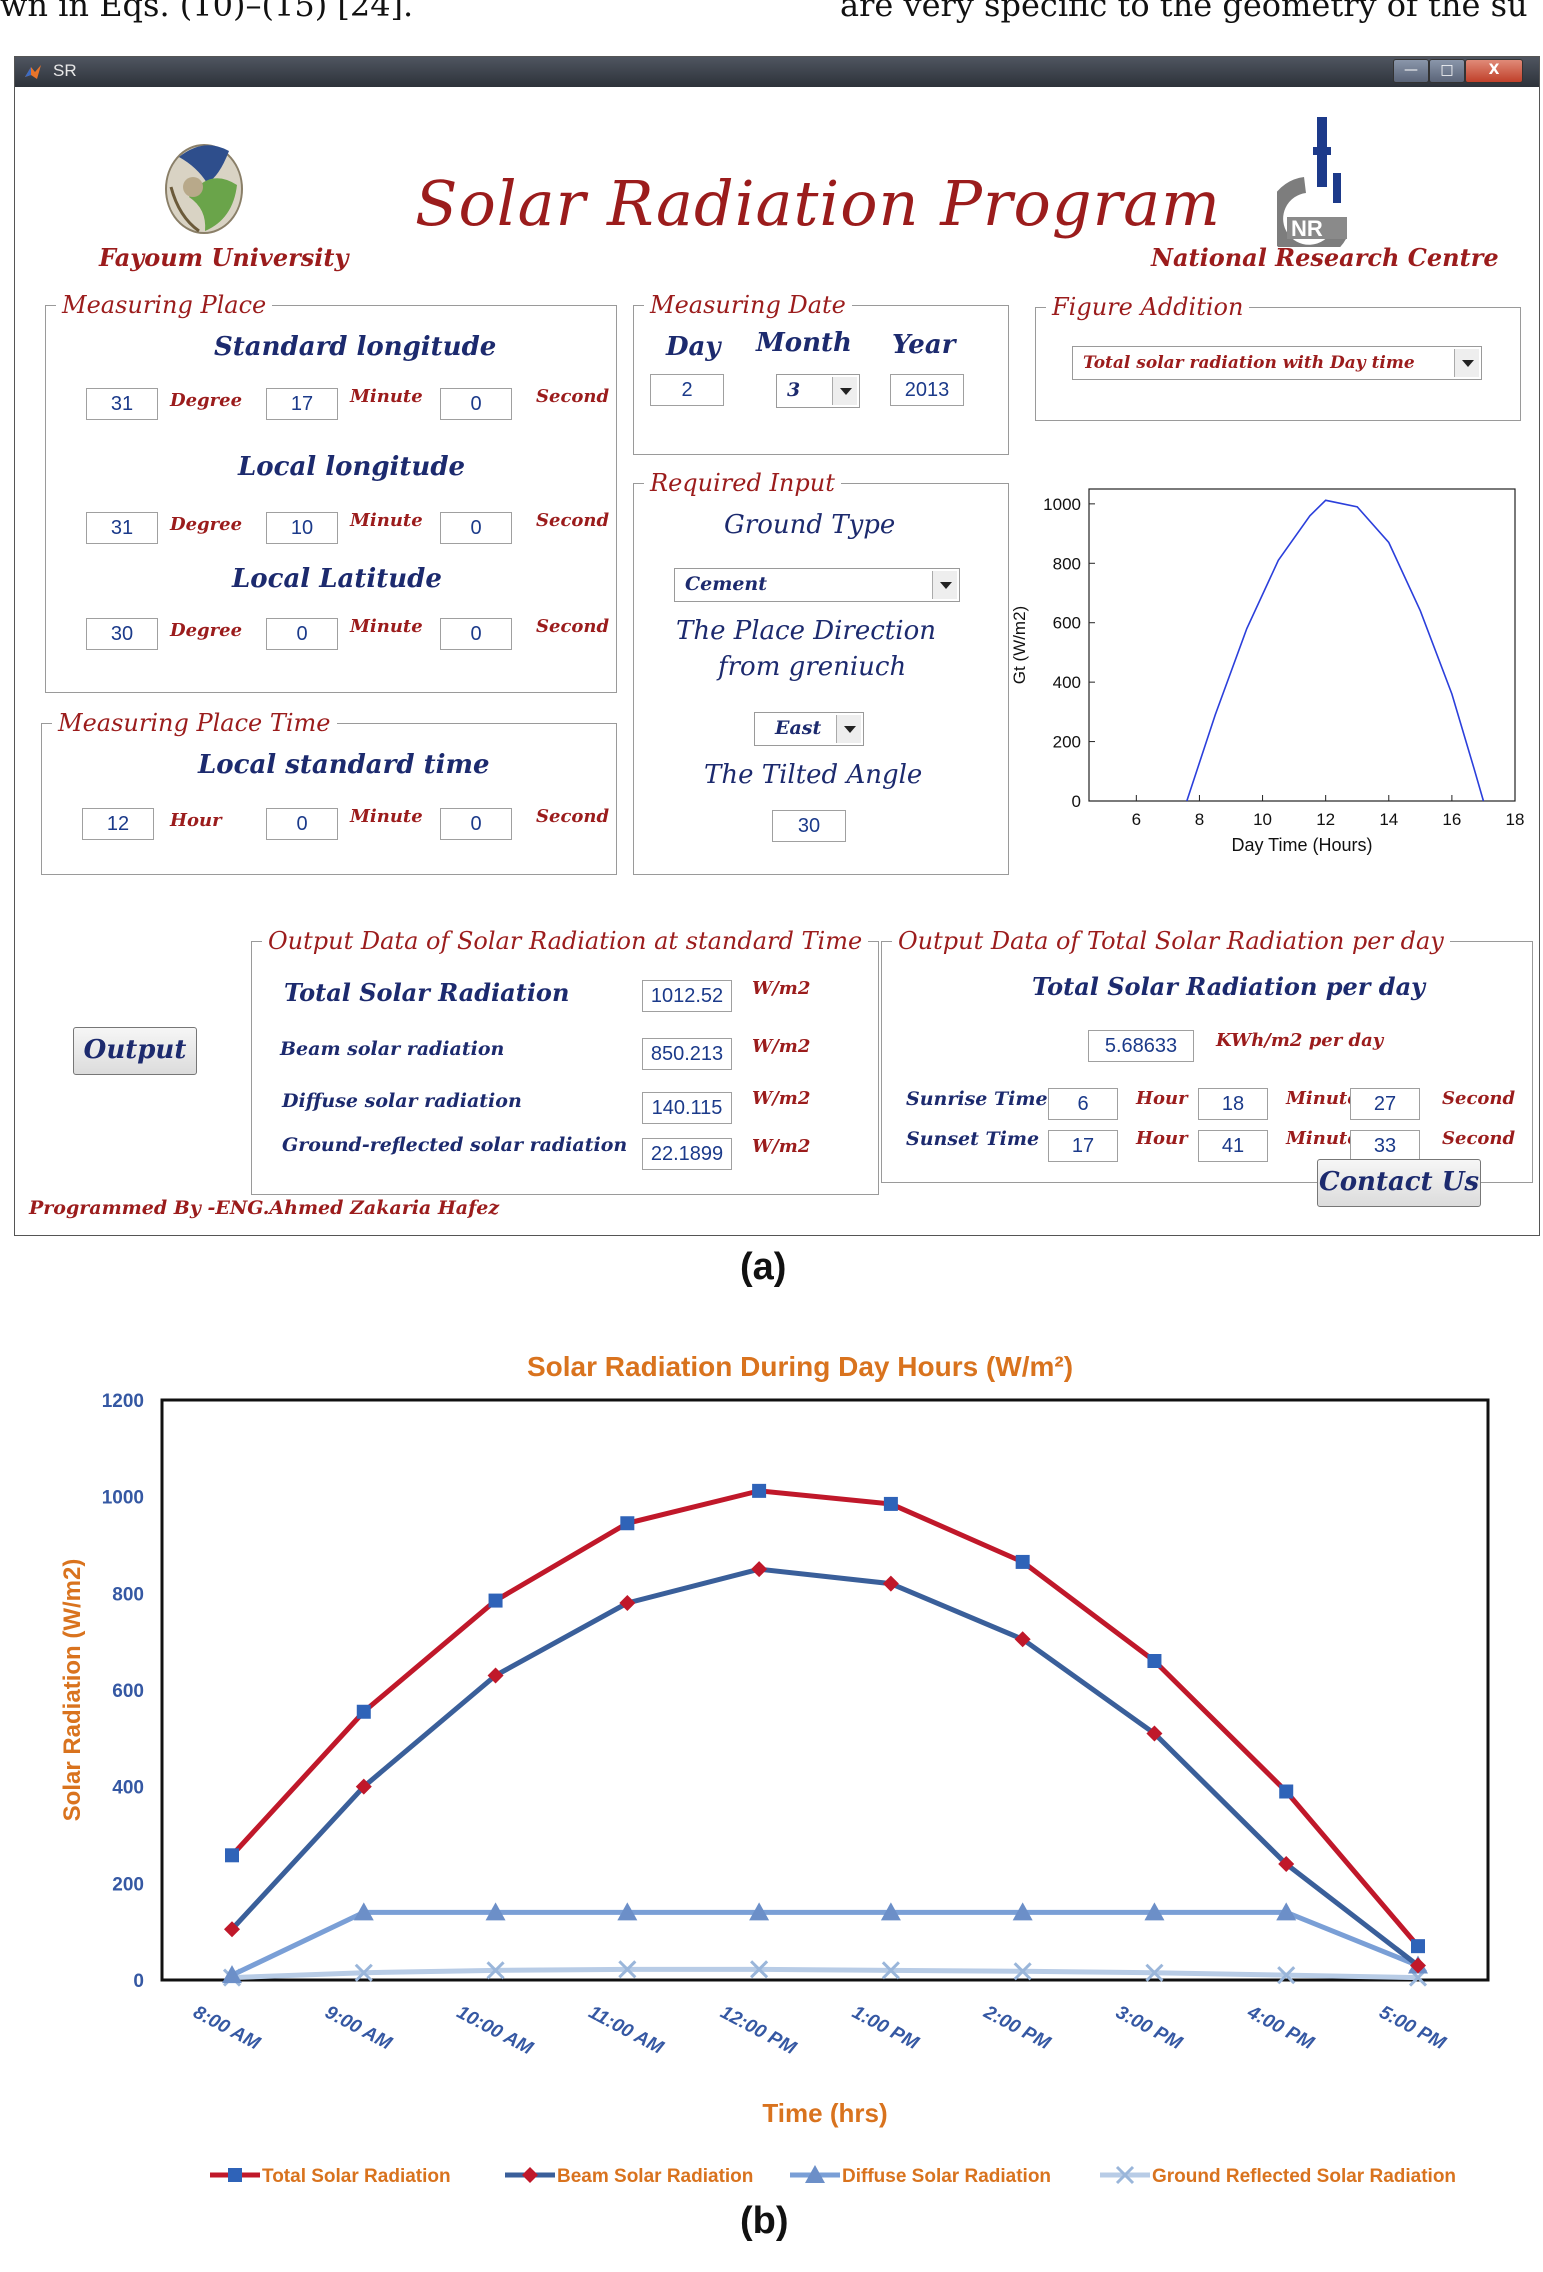  What do you see at coordinates (1280, 2027) in the screenshot?
I see `x-tick-label: 4:00 PM` at bounding box center [1280, 2027].